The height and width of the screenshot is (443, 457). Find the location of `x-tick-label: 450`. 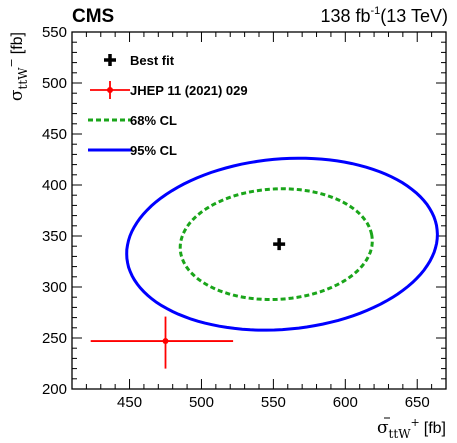

x-tick-label: 450 is located at coordinates (129, 402).